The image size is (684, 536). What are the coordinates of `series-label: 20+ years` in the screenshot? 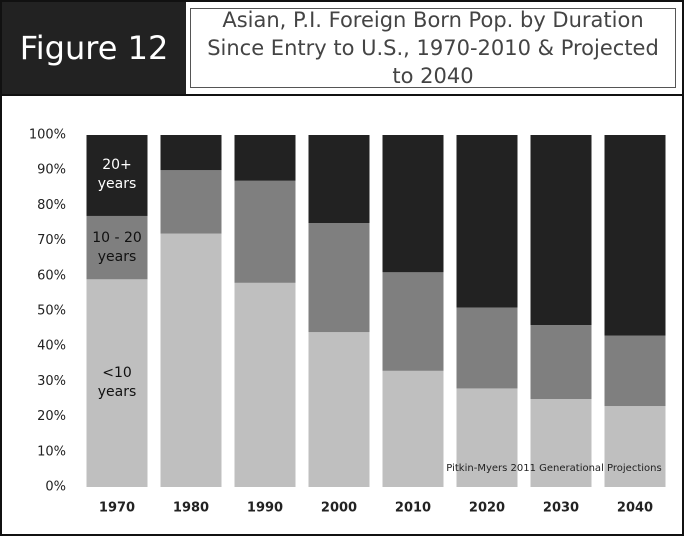 It's located at (117, 175).